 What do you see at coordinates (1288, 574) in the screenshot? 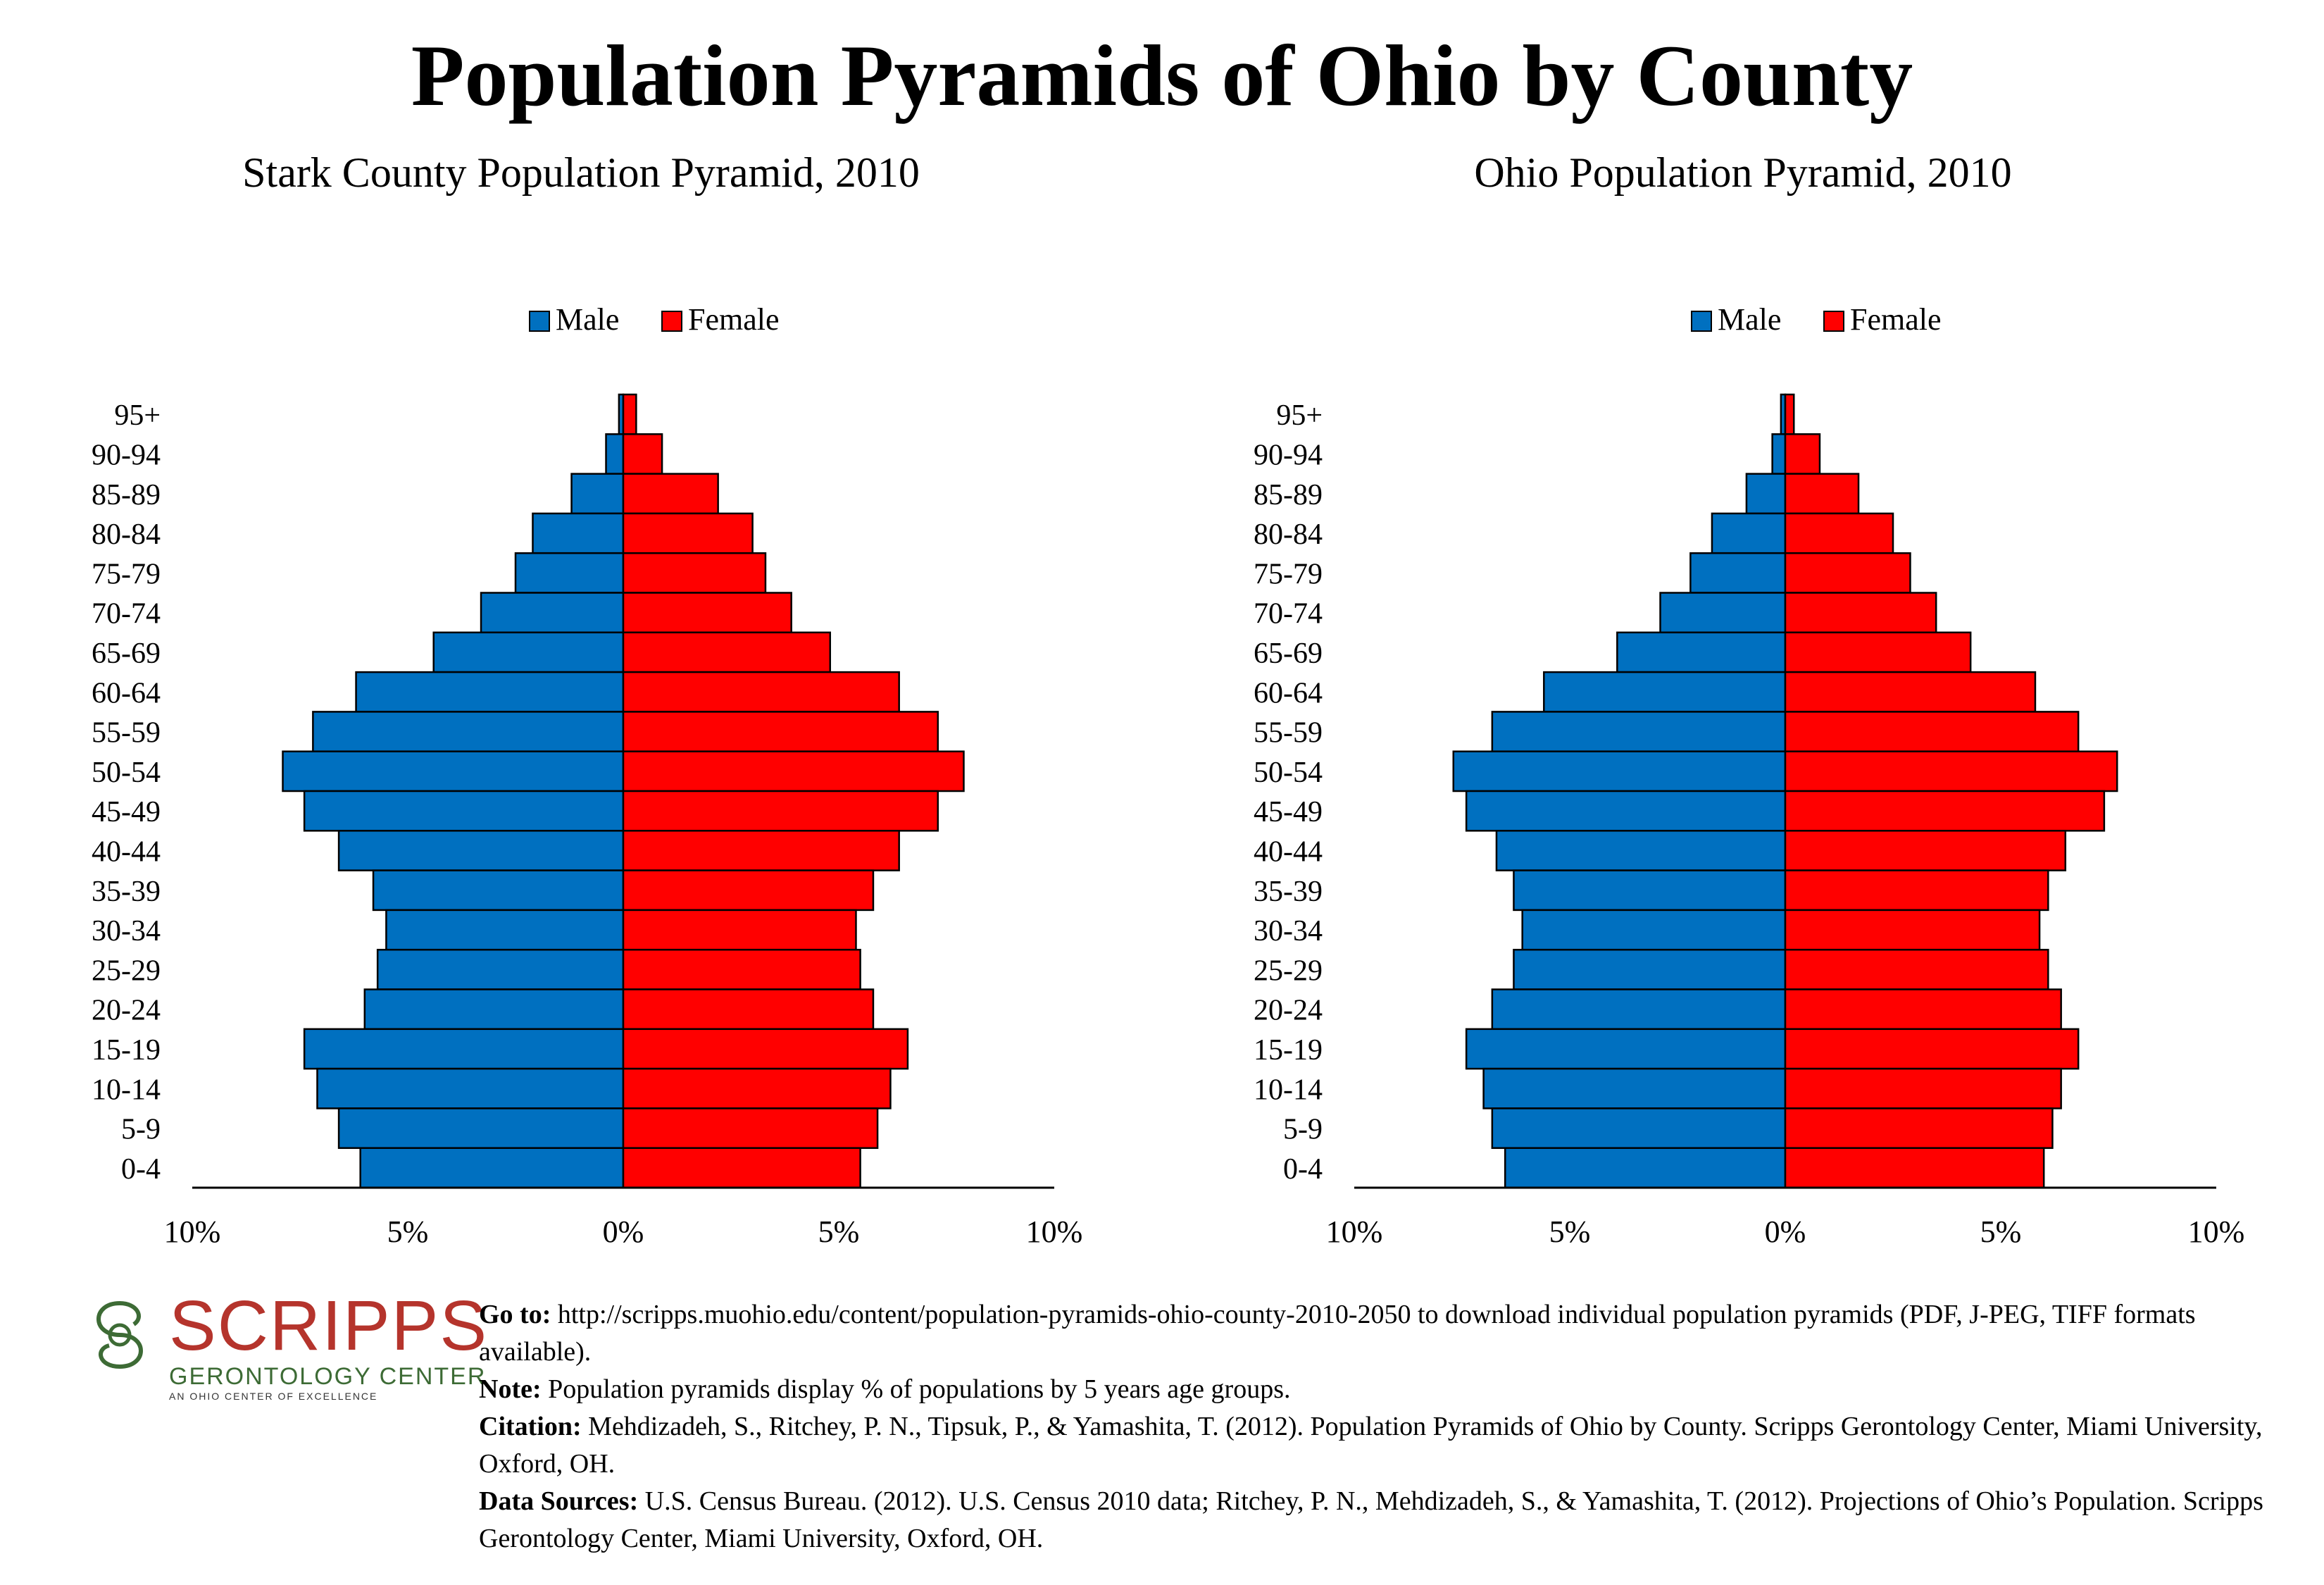
I see `ohio-age-label: 75-79` at bounding box center [1288, 574].